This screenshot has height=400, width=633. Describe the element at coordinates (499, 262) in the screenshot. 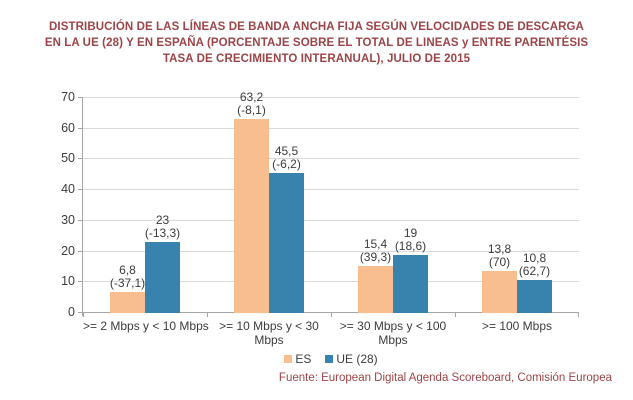

I see `bar-growth-label: (70)` at that location.